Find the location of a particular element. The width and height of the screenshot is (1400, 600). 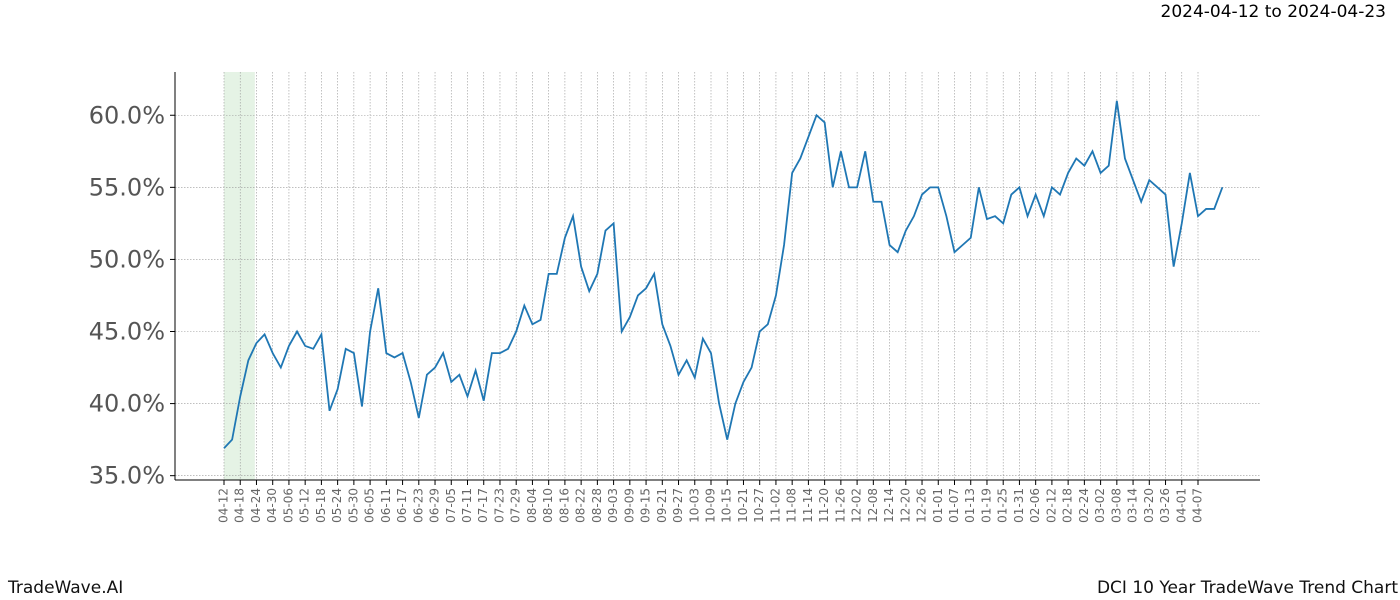

x-tick-label: 12-14 is located at coordinates (889, 505).